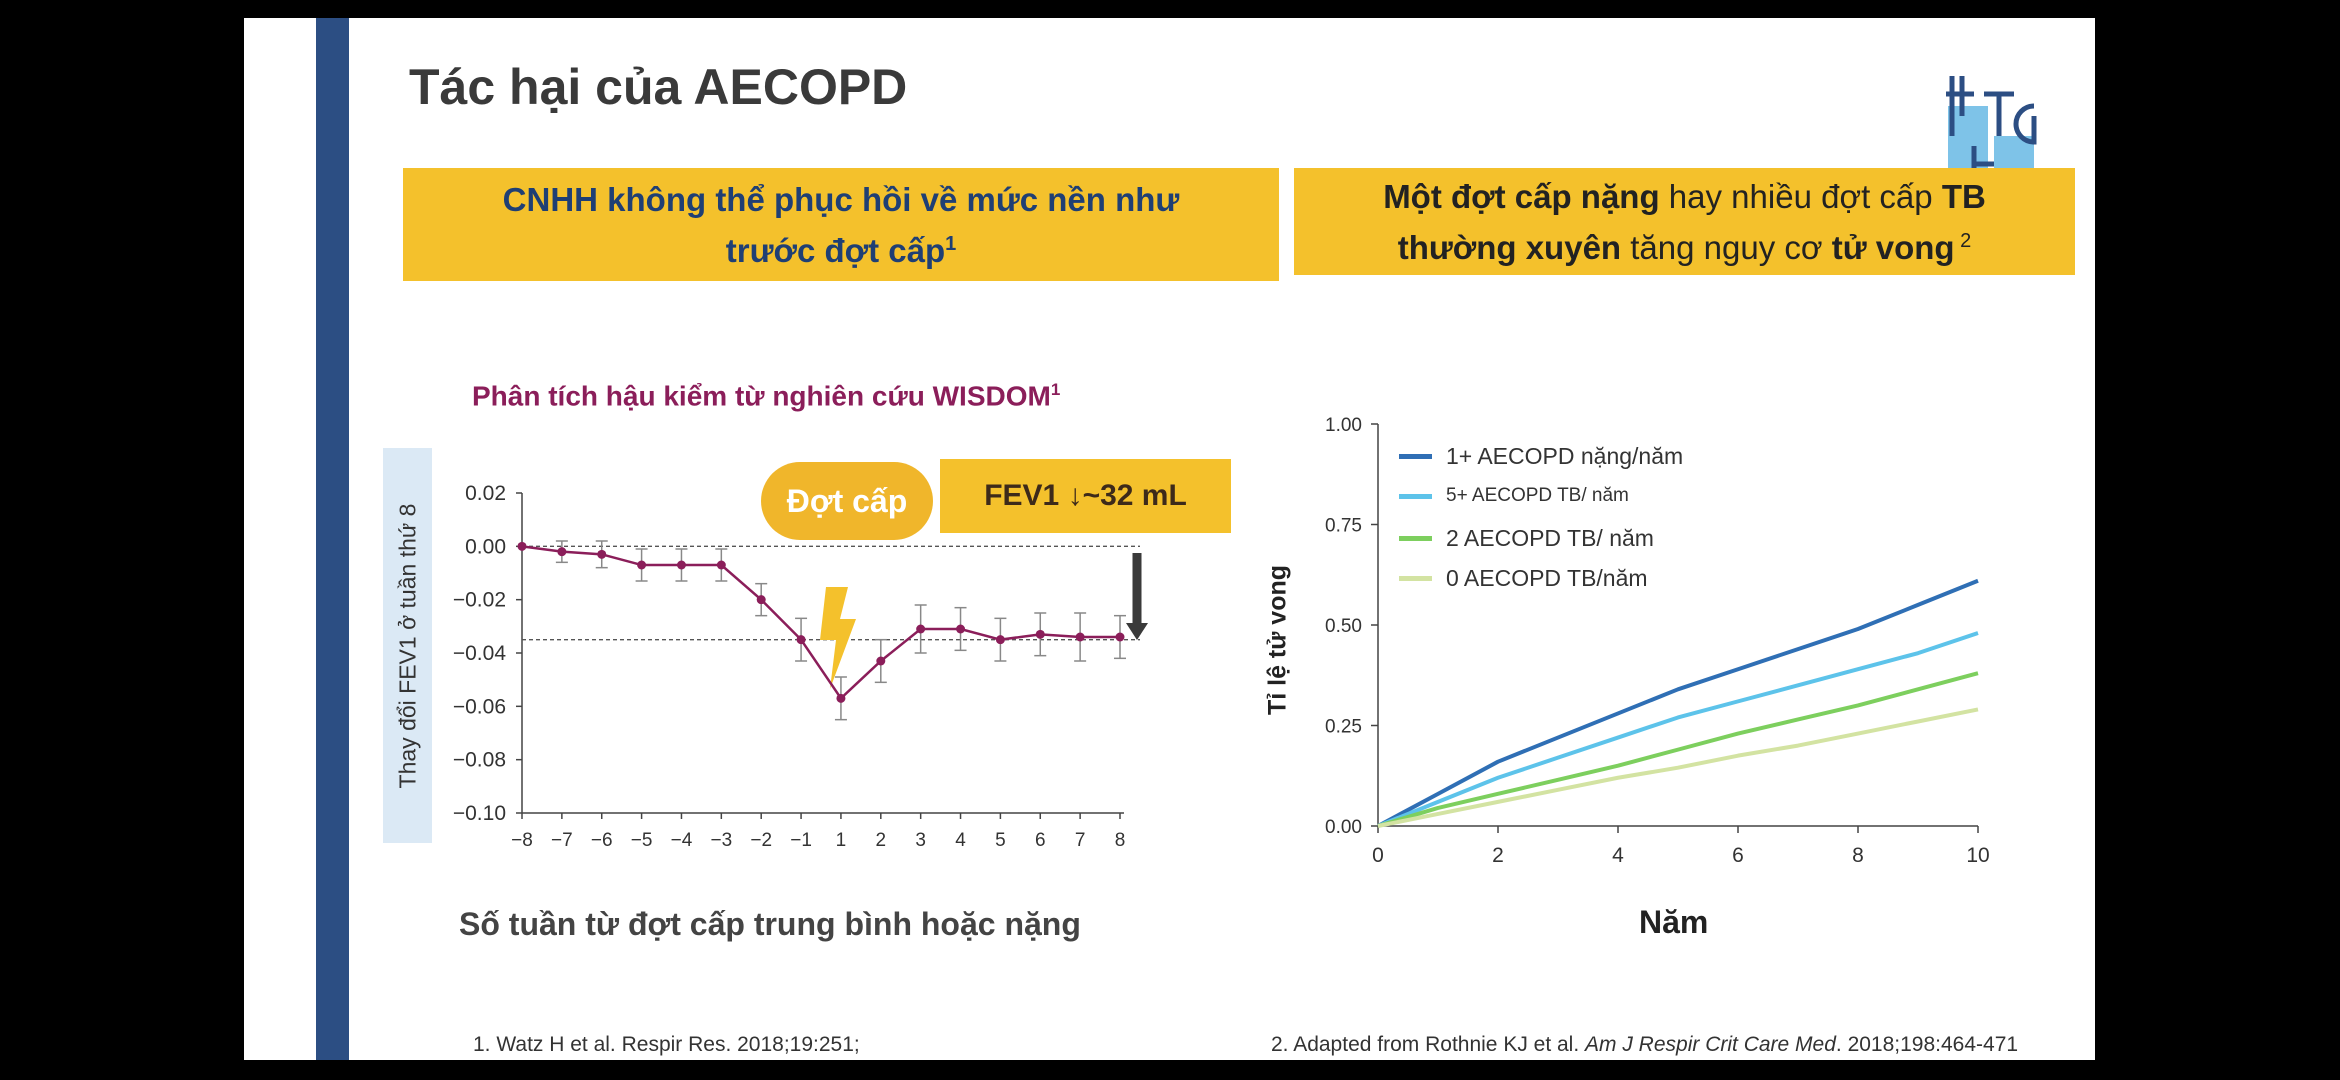 This screenshot has height=1080, width=2340. What do you see at coordinates (1428, 1044) in the screenshot?
I see `reference-2-prefix: 2. Adapted from Rothnie KJ et al.` at bounding box center [1428, 1044].